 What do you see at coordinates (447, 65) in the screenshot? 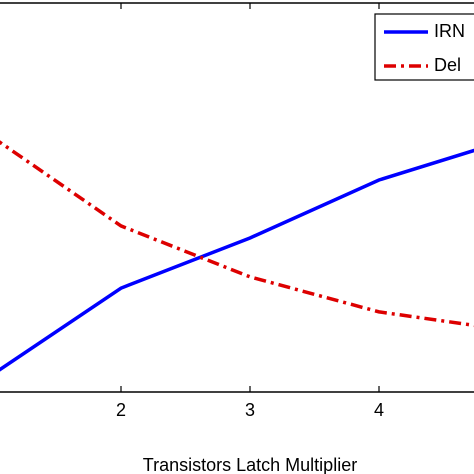
I see `legend-label: Del` at bounding box center [447, 65].